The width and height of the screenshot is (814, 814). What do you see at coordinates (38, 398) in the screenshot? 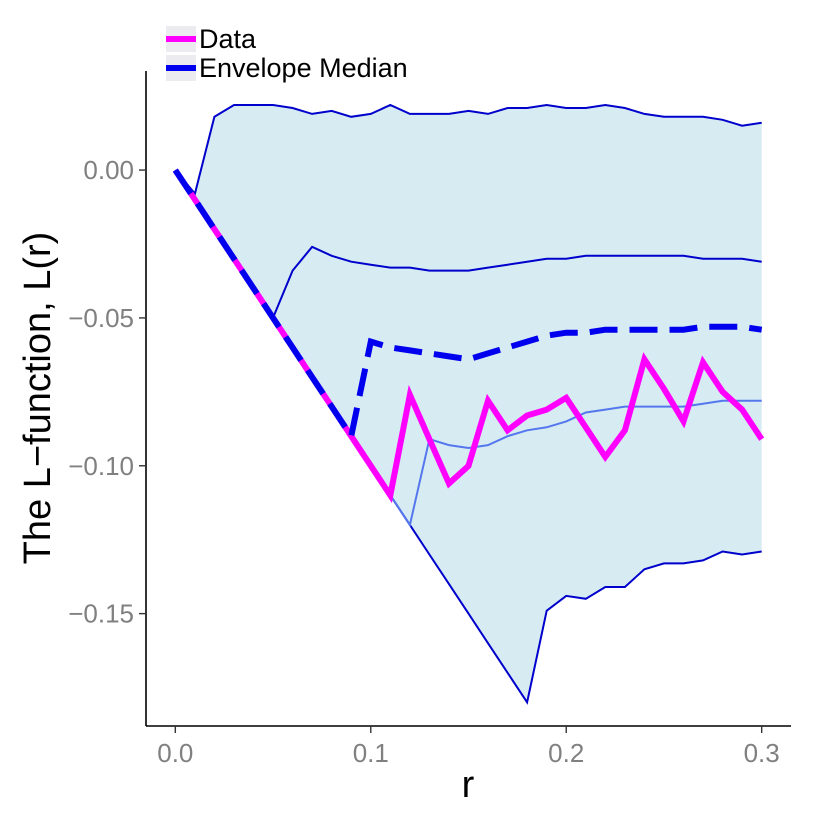
I see `y-axis-title: The L−function, L(r)` at bounding box center [38, 398].